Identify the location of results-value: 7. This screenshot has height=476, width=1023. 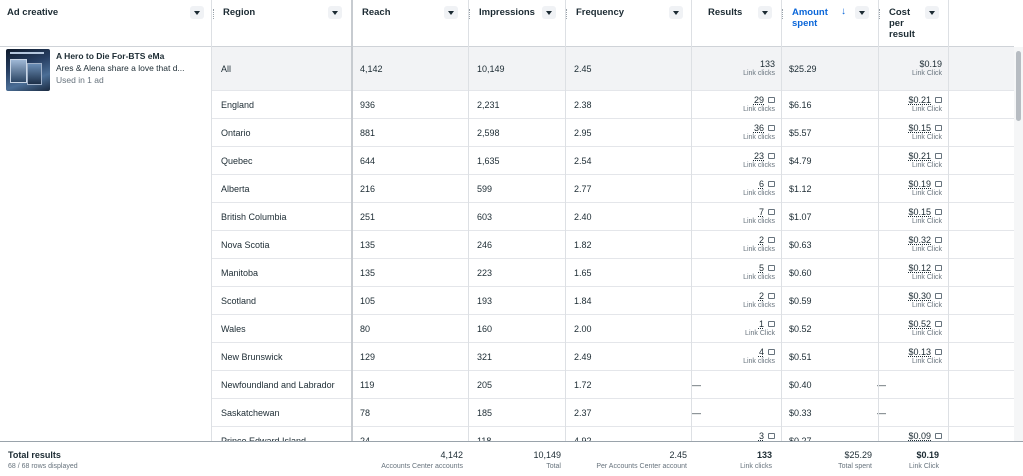
(761, 211).